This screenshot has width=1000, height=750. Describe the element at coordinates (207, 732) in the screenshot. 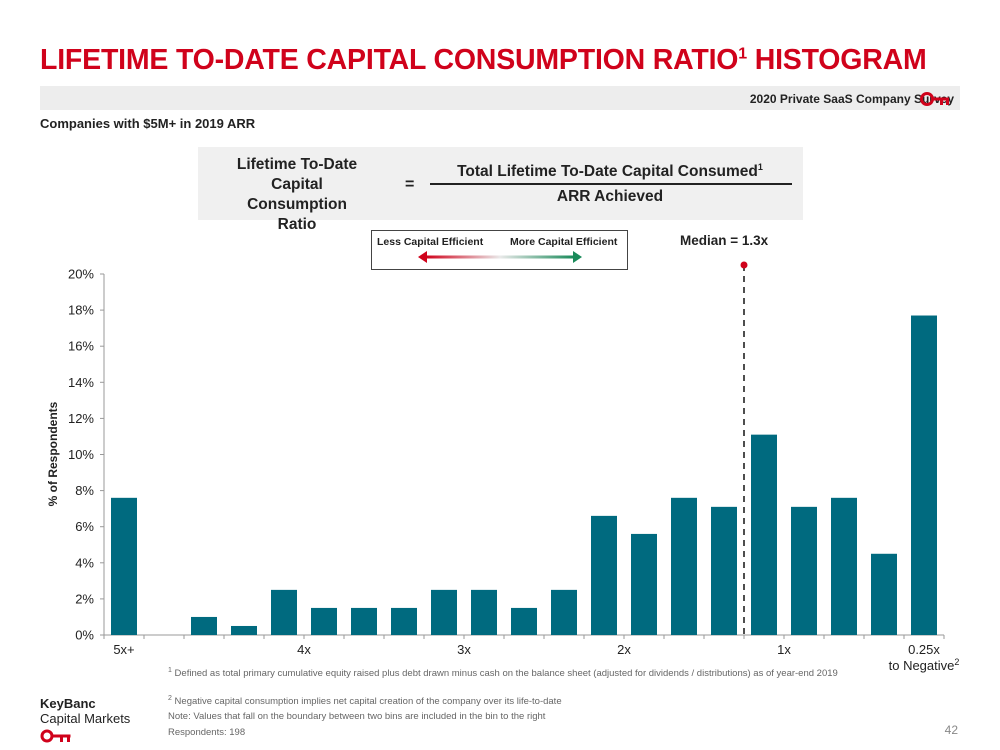

I see `respondents-count: Respondents: 198` at that location.